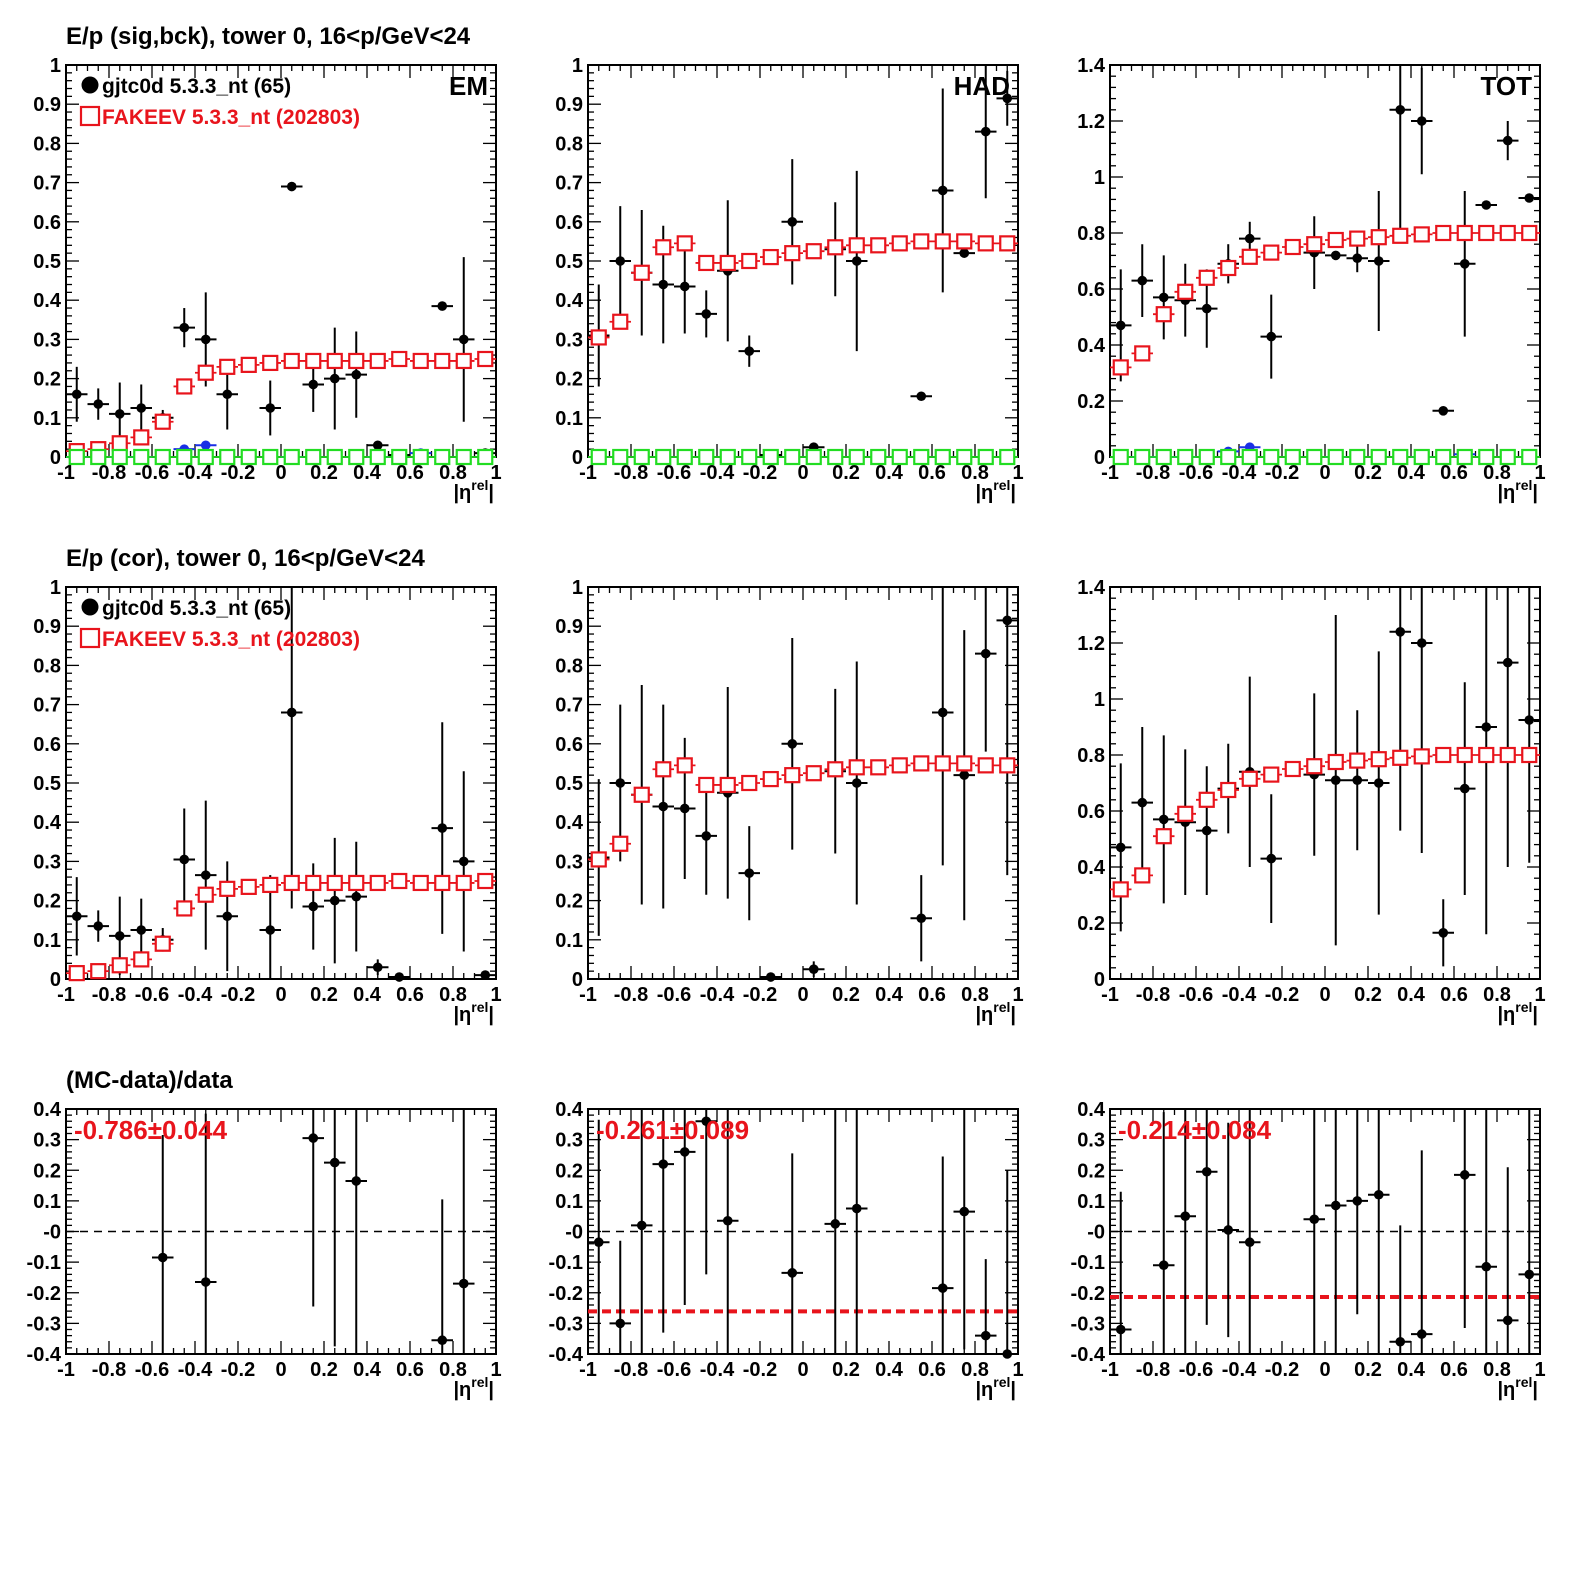 Image resolution: width=1575 pixels, height=1575 pixels. I want to click on y-tick-label: 1, so click(55, 588).